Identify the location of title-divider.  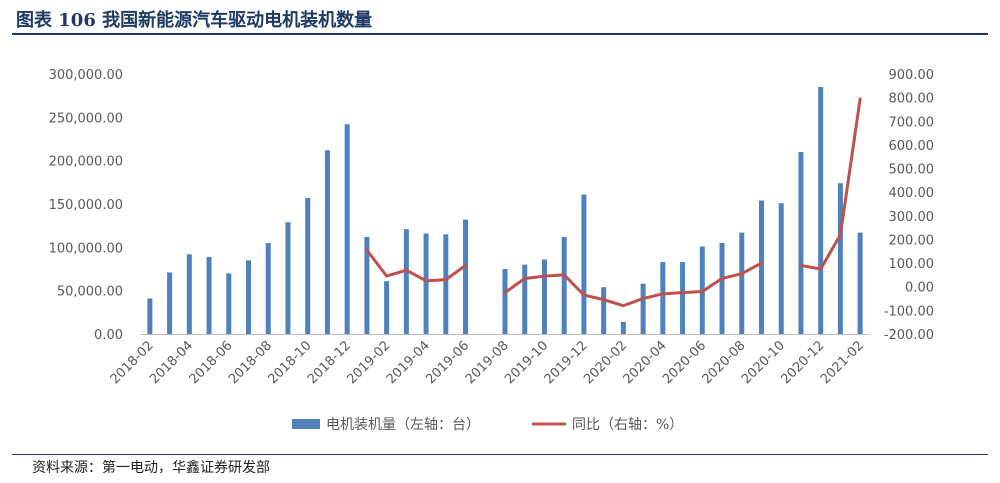
(500, 34).